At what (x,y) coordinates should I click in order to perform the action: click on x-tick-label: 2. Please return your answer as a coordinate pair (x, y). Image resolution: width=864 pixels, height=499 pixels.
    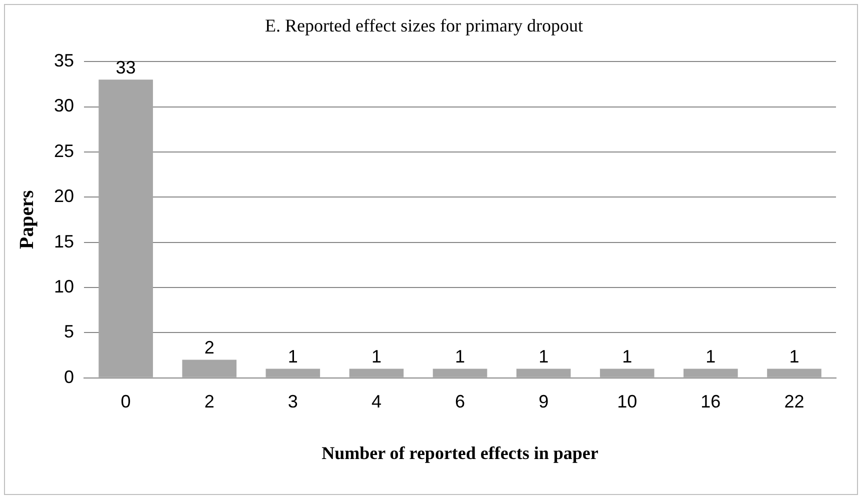
    Looking at the image, I should click on (209, 402).